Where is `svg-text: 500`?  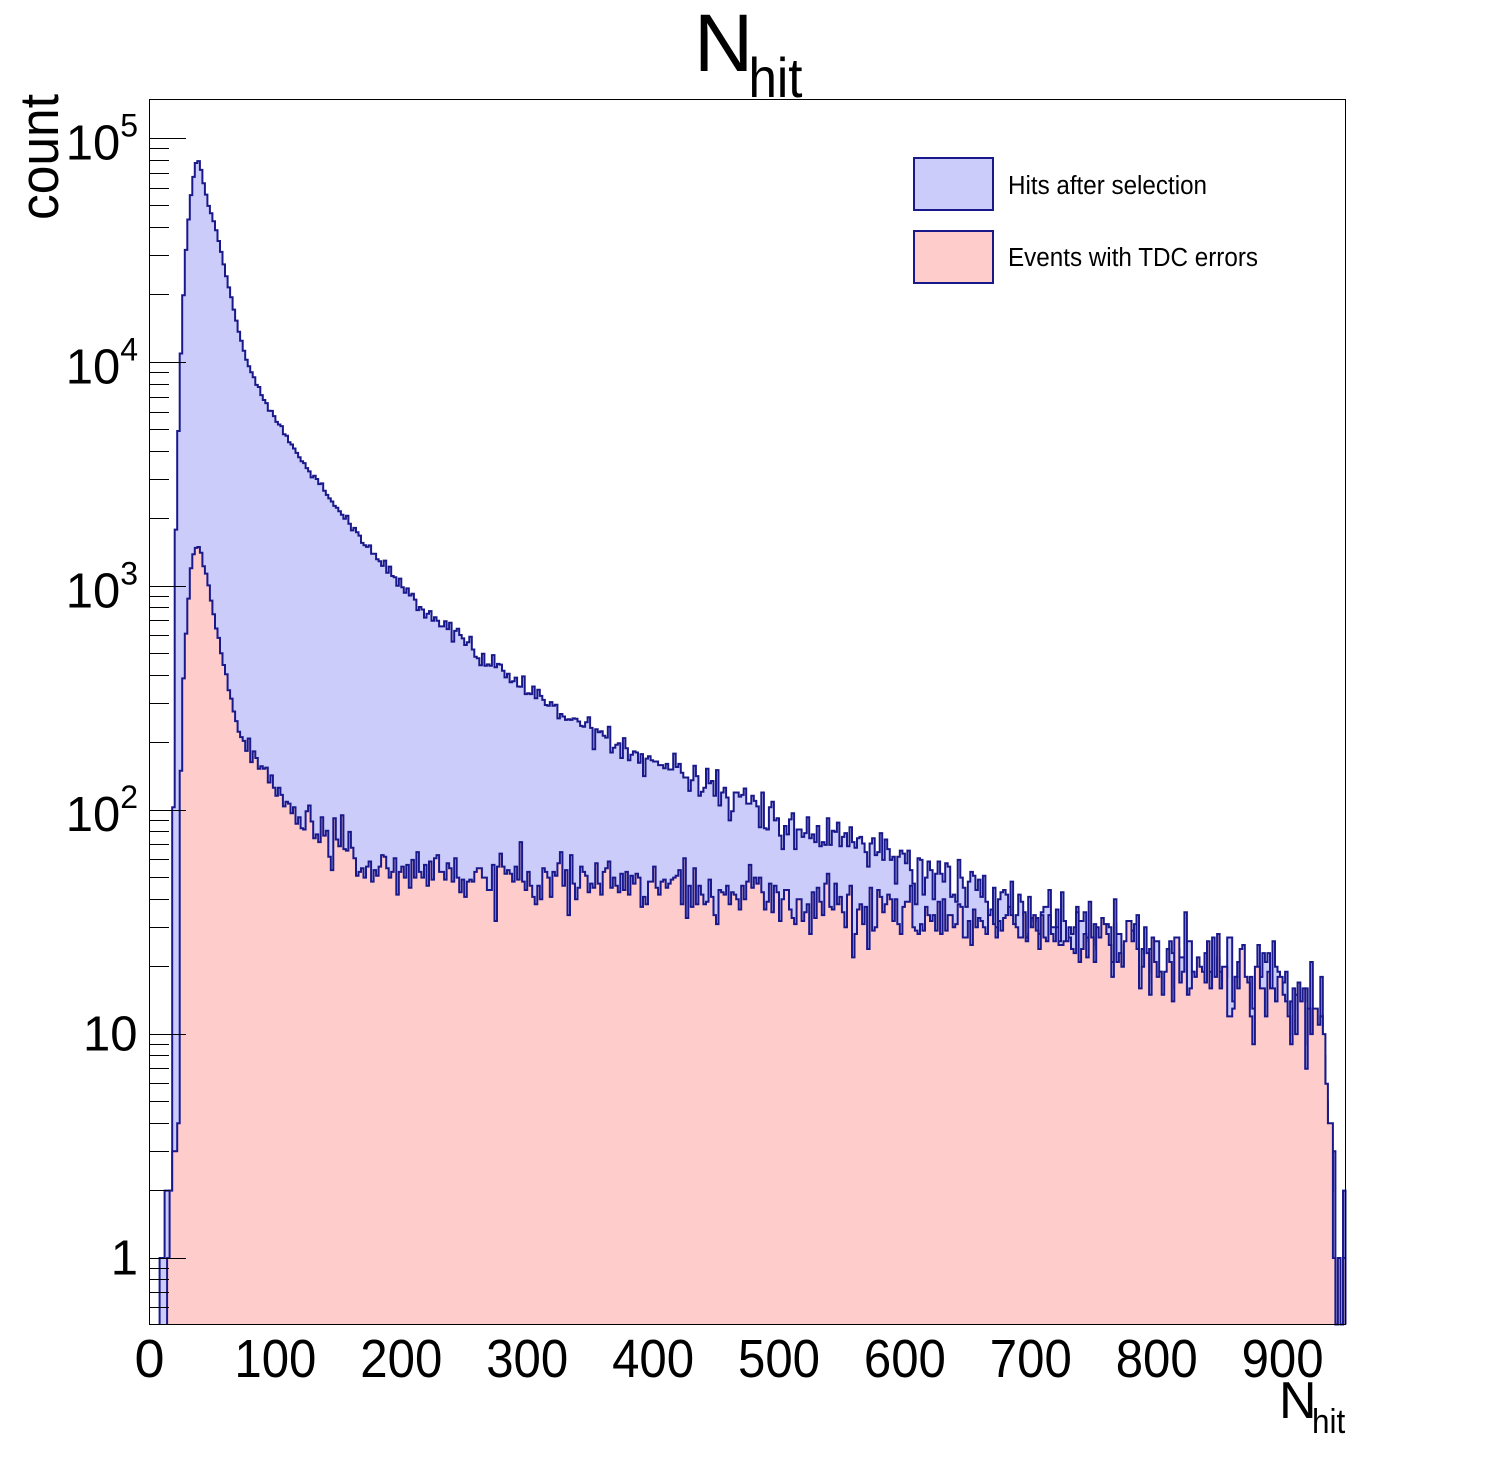
svg-text: 500 is located at coordinates (779, 1359).